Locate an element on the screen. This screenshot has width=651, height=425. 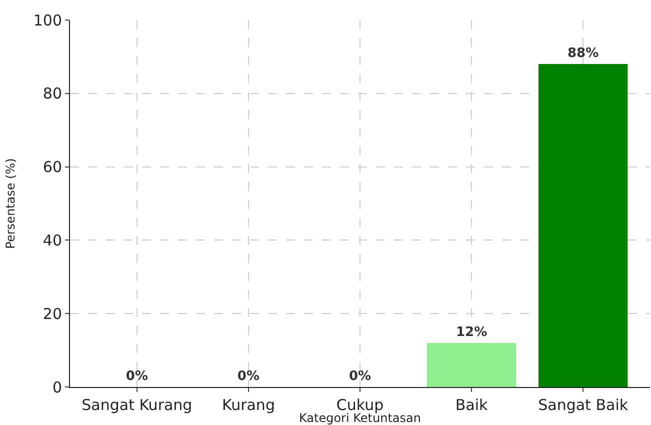
y-tick-label: 100 is located at coordinates (47, 20).